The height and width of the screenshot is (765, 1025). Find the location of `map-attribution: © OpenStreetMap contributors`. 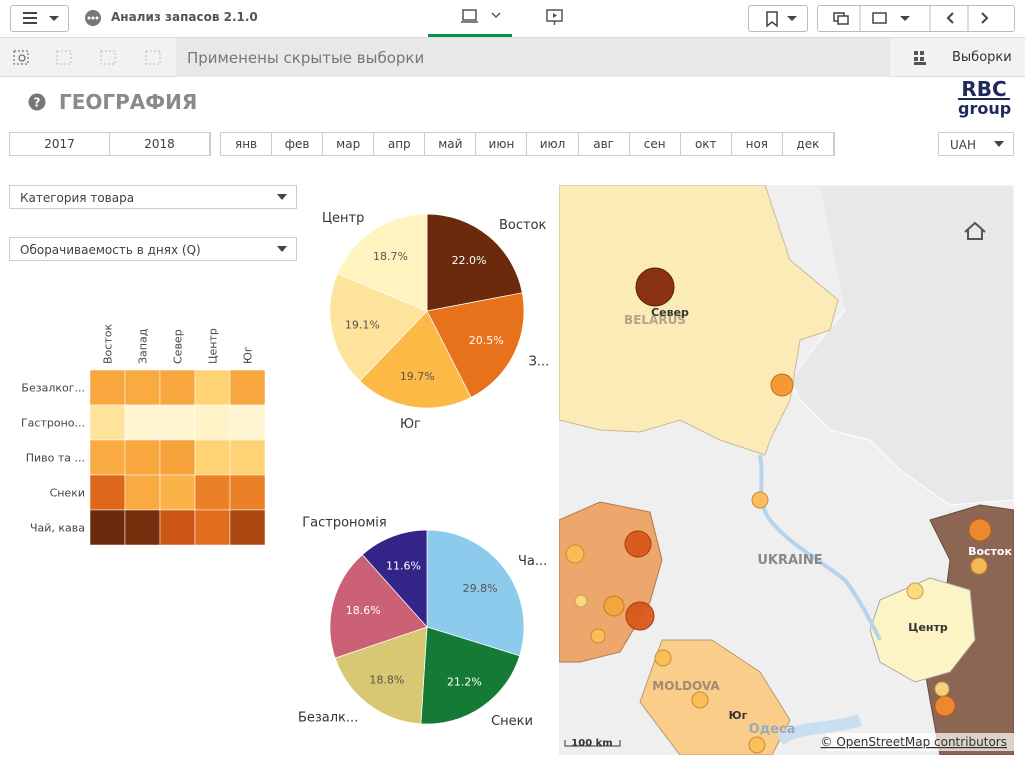

map-attribution: © OpenStreetMap contributors is located at coordinates (914, 742).